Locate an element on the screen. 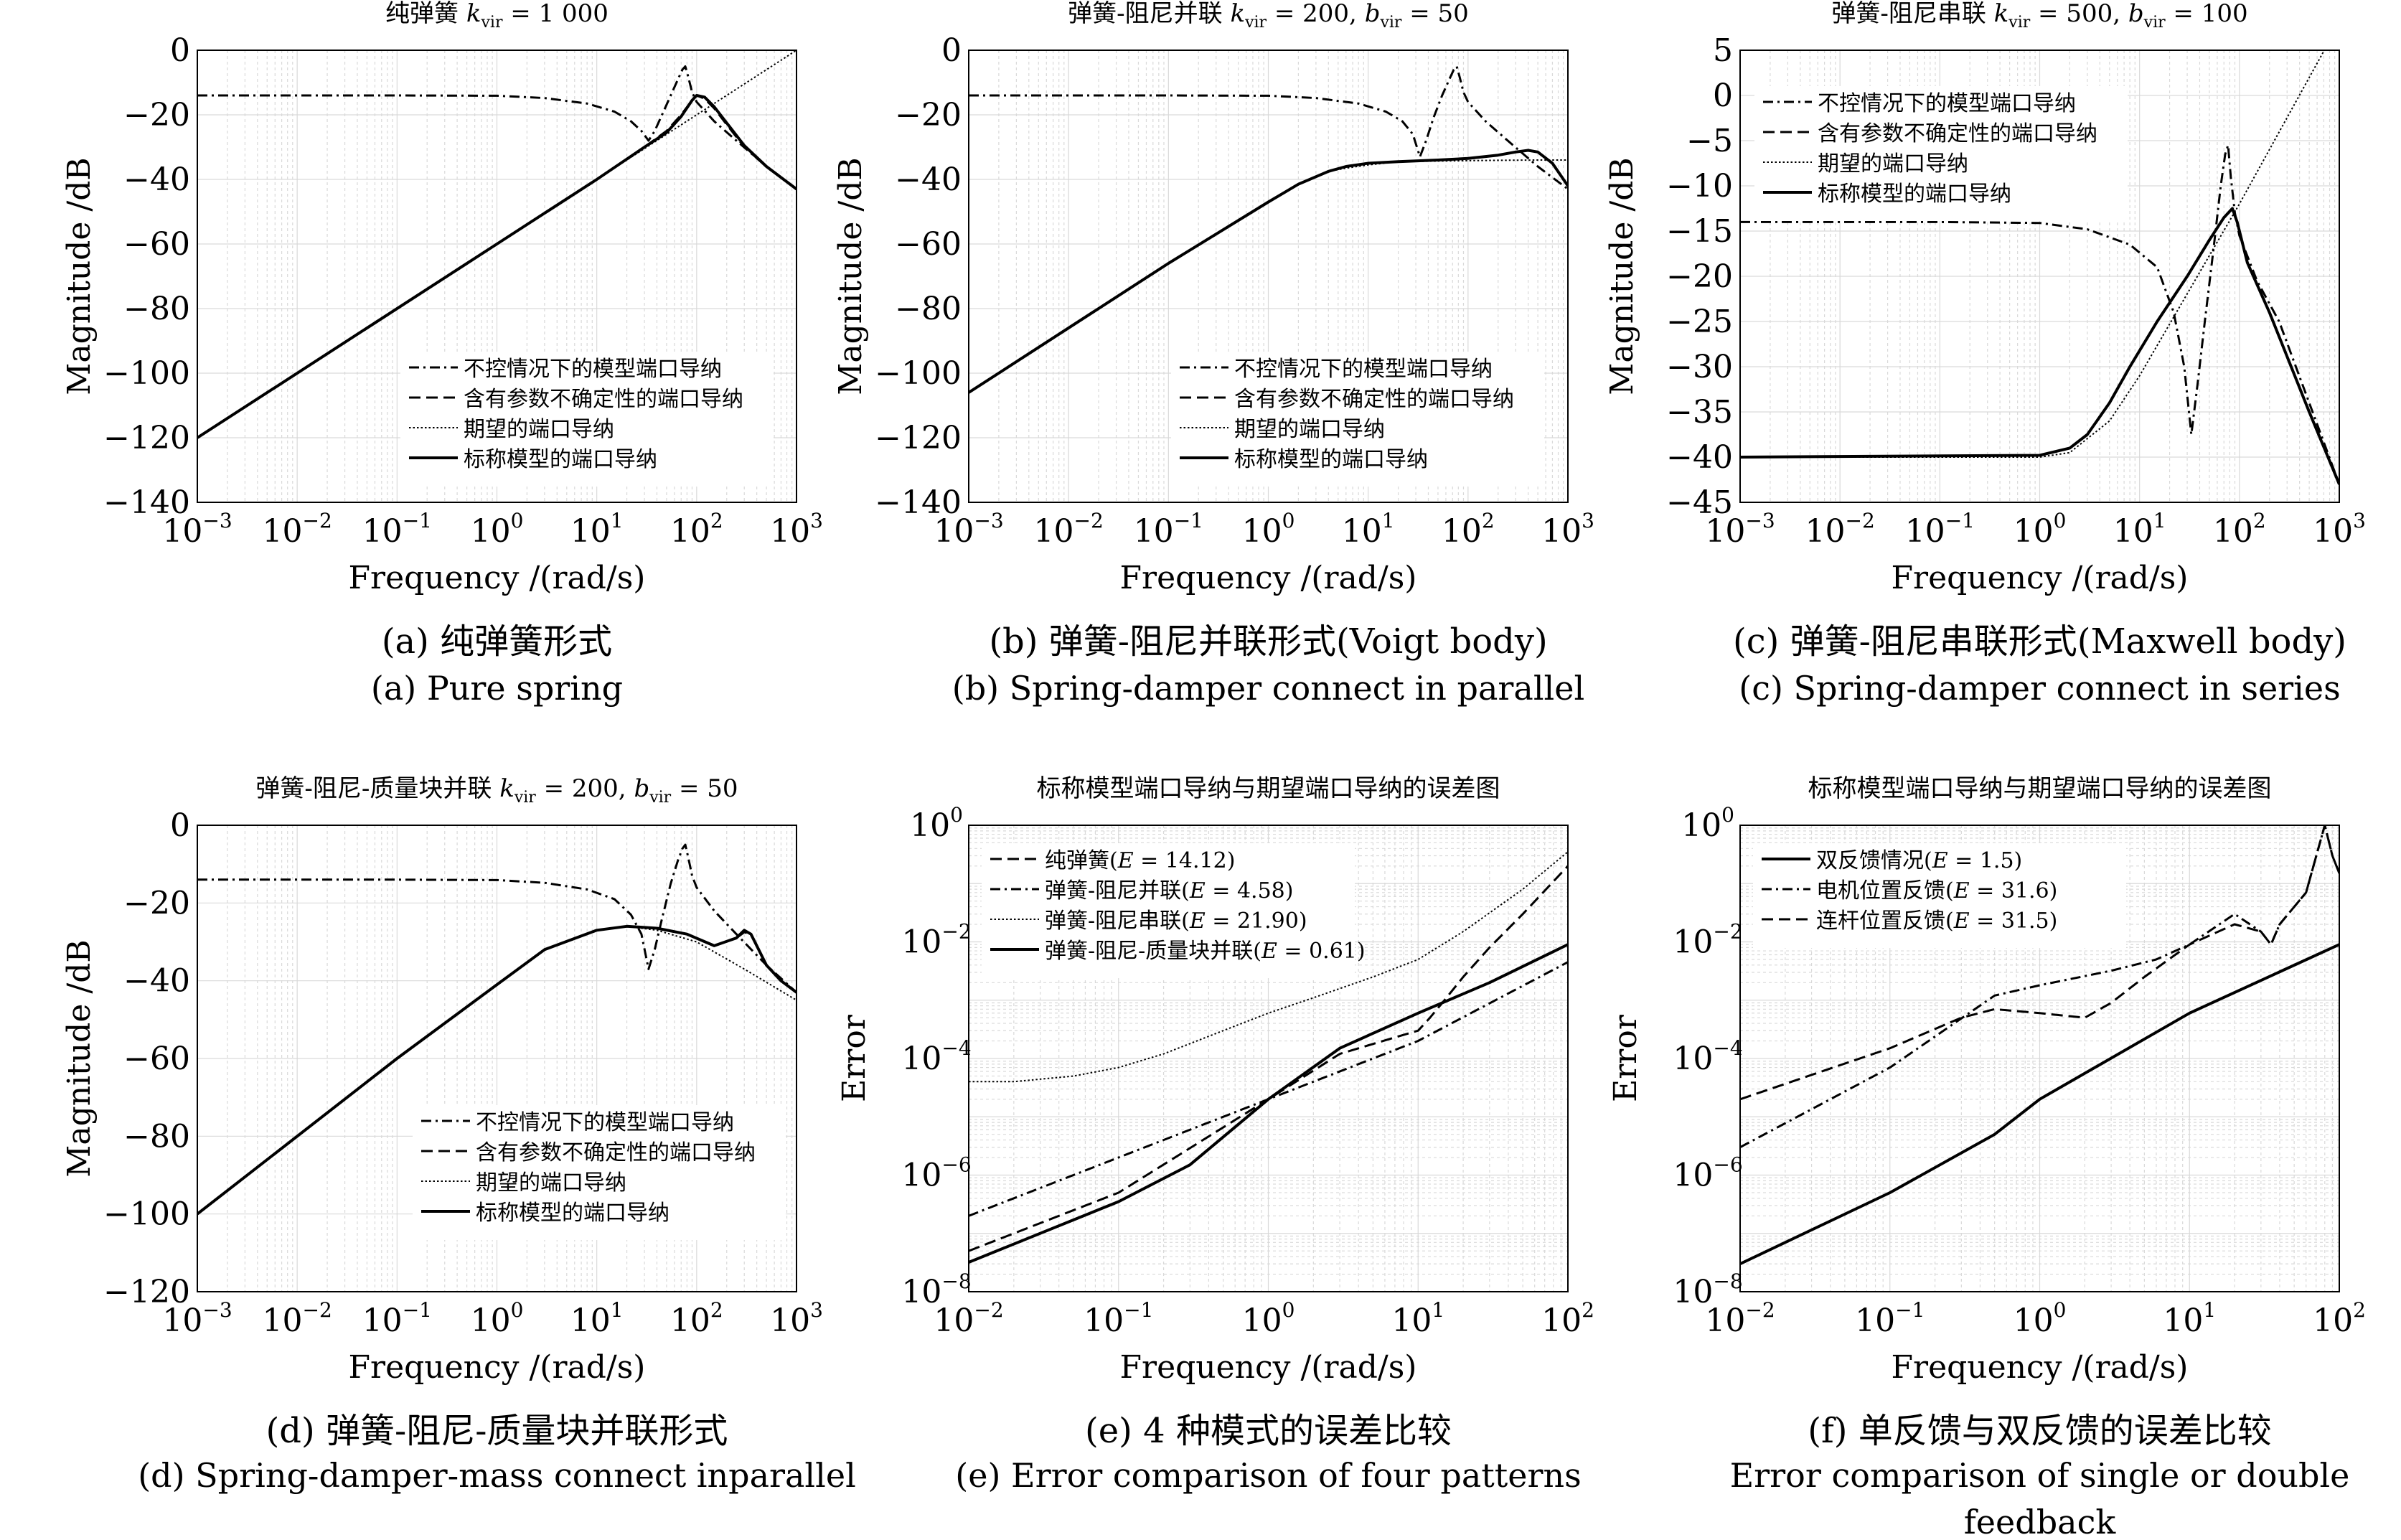 The height and width of the screenshot is (1540, 2401). title-part: = 100 is located at coordinates (2207, 14).